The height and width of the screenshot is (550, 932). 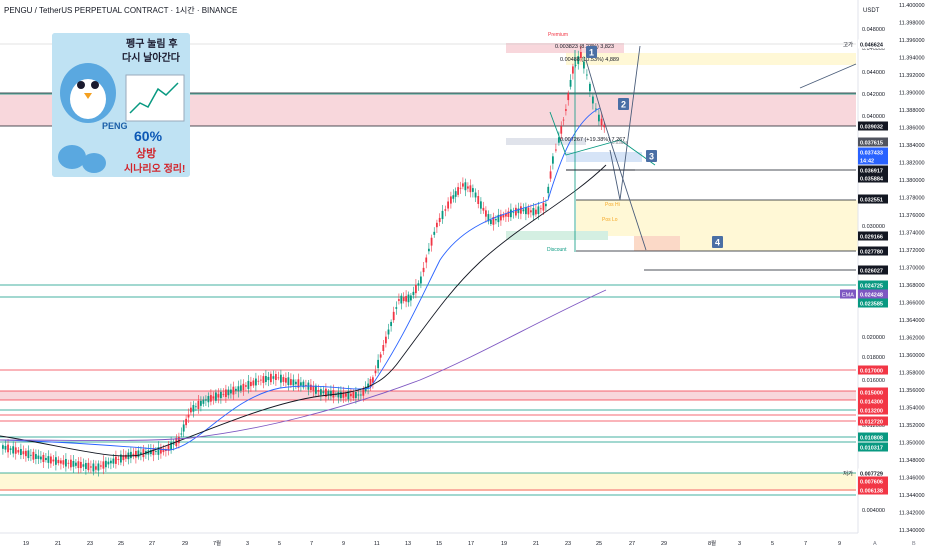 I want to click on time-tick: 11, so click(x=377, y=544).